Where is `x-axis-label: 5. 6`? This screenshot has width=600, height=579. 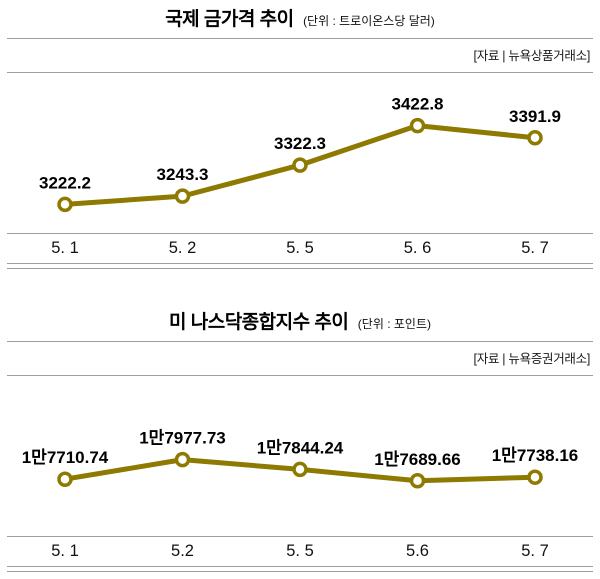
x-axis-label: 5. 6 is located at coordinates (417, 247).